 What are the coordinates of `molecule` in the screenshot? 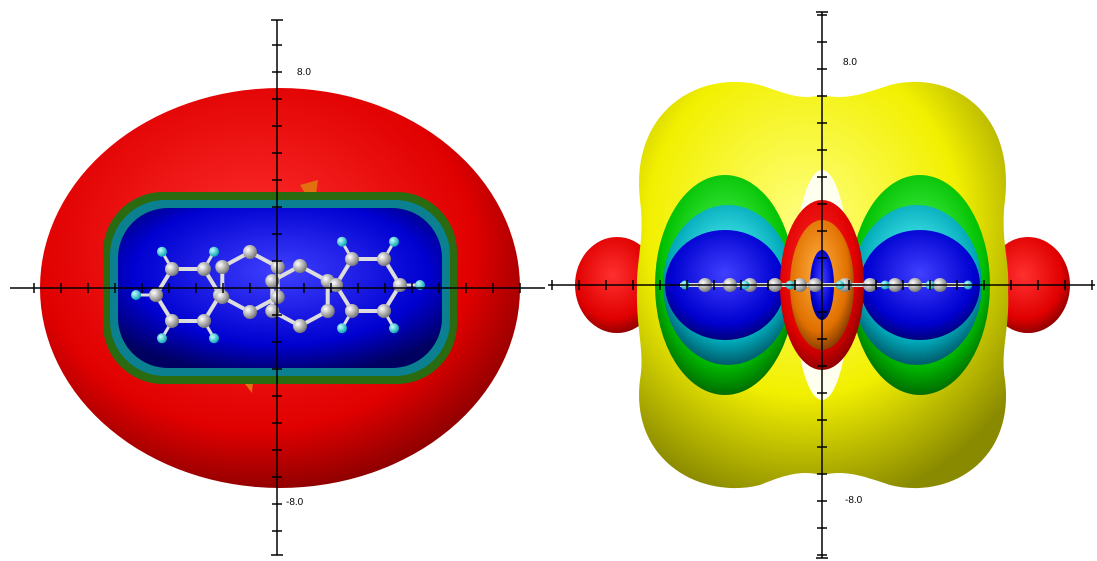 It's located at (278, 290).